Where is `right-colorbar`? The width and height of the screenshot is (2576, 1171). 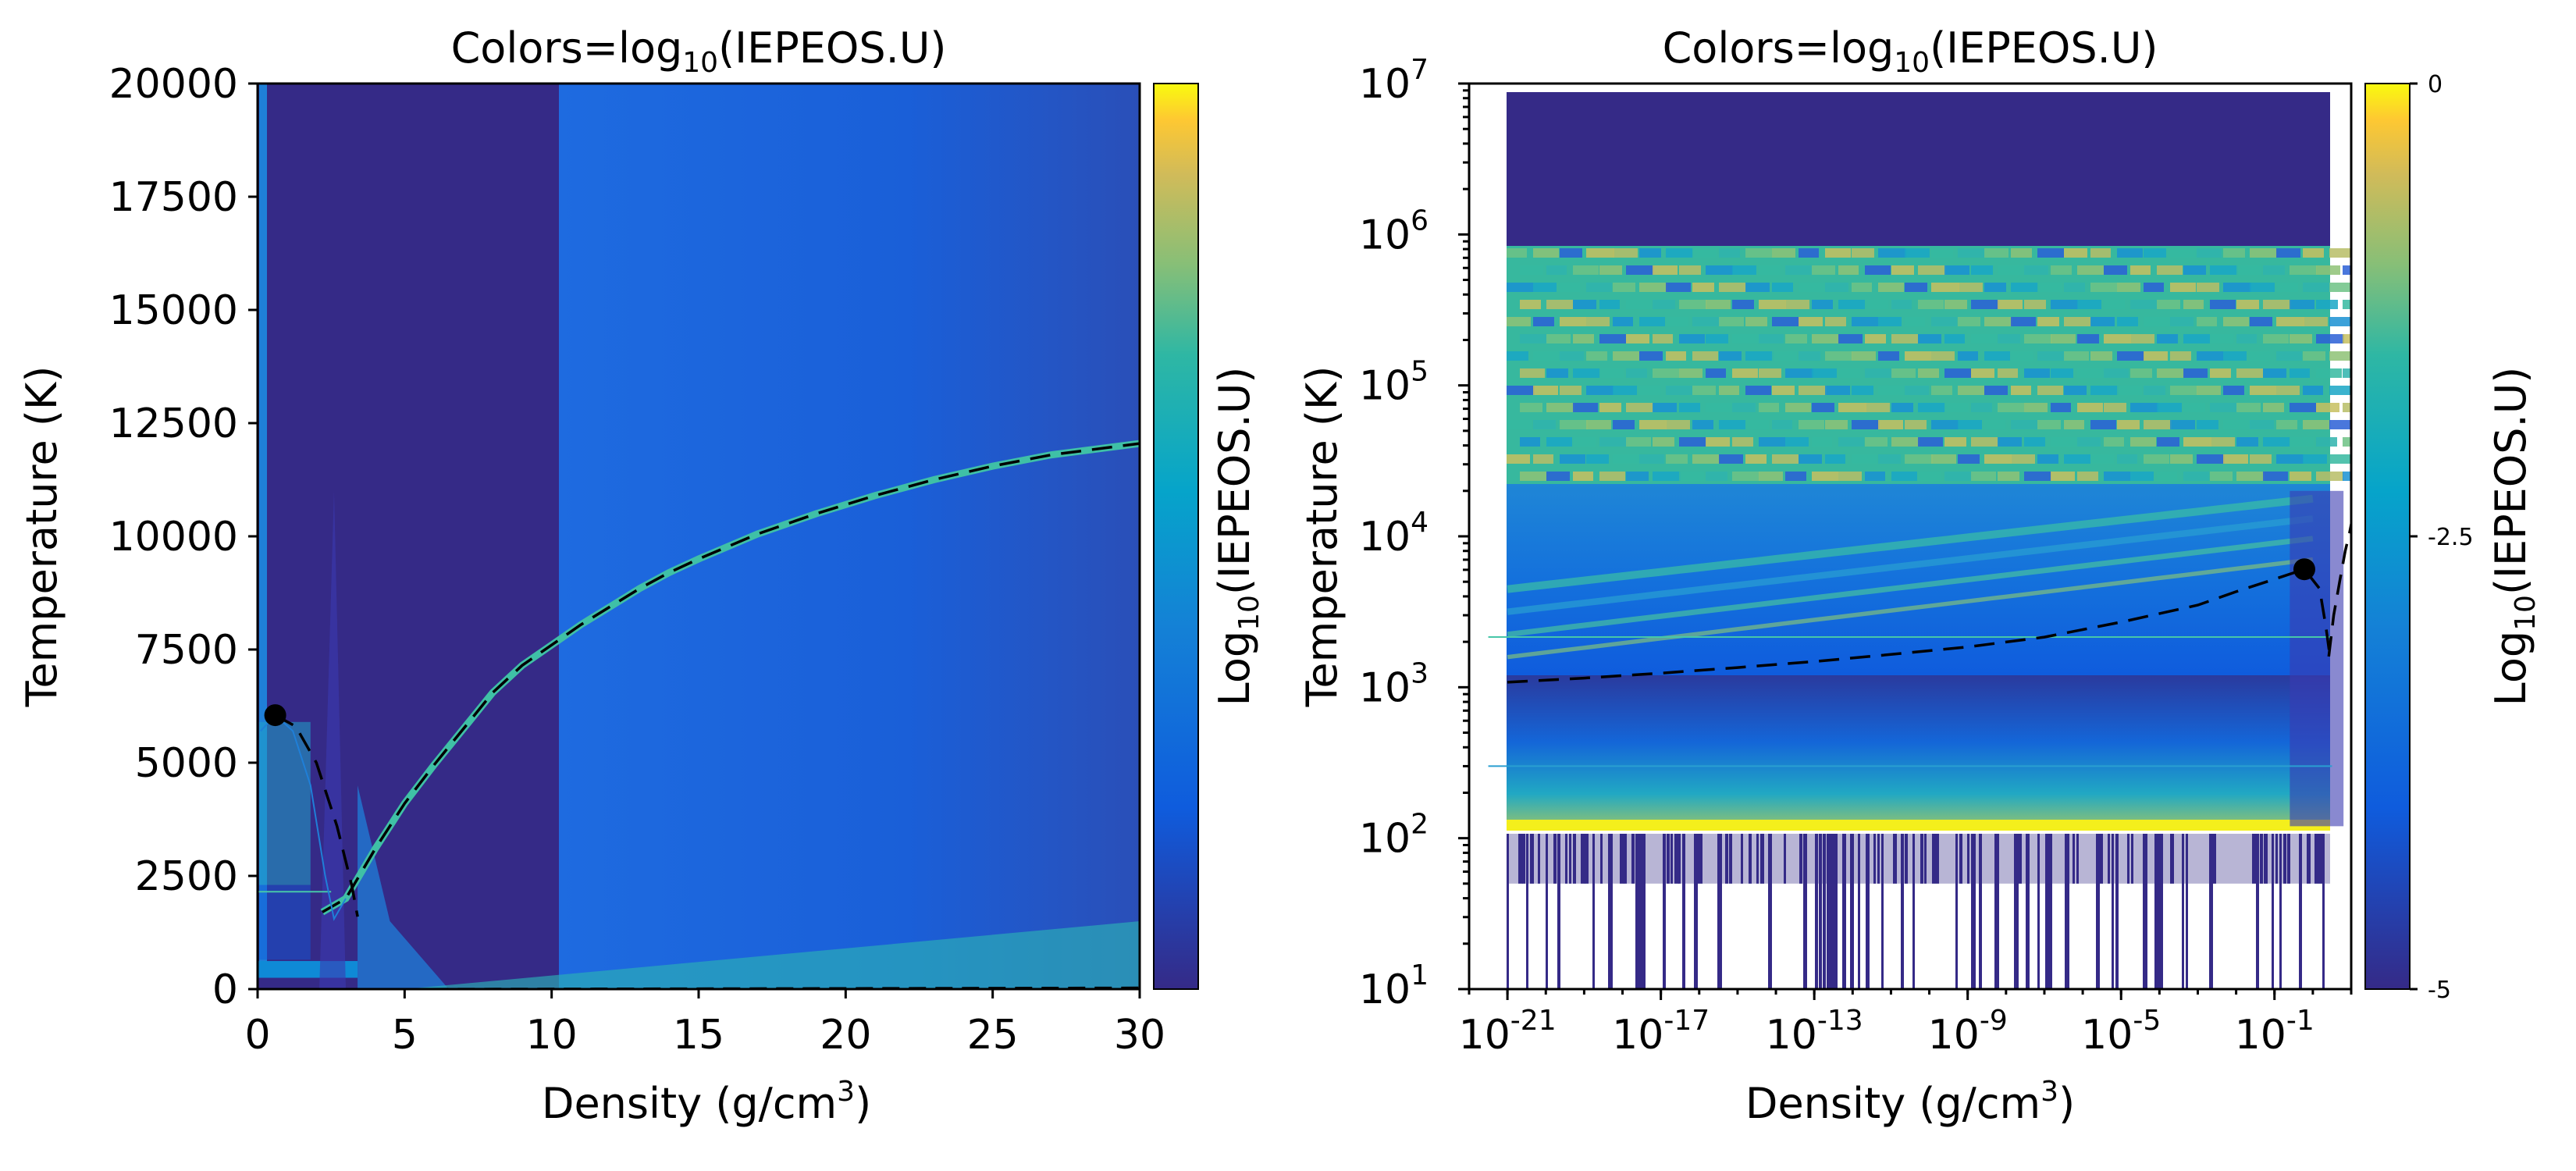
right-colorbar is located at coordinates (2387, 536).